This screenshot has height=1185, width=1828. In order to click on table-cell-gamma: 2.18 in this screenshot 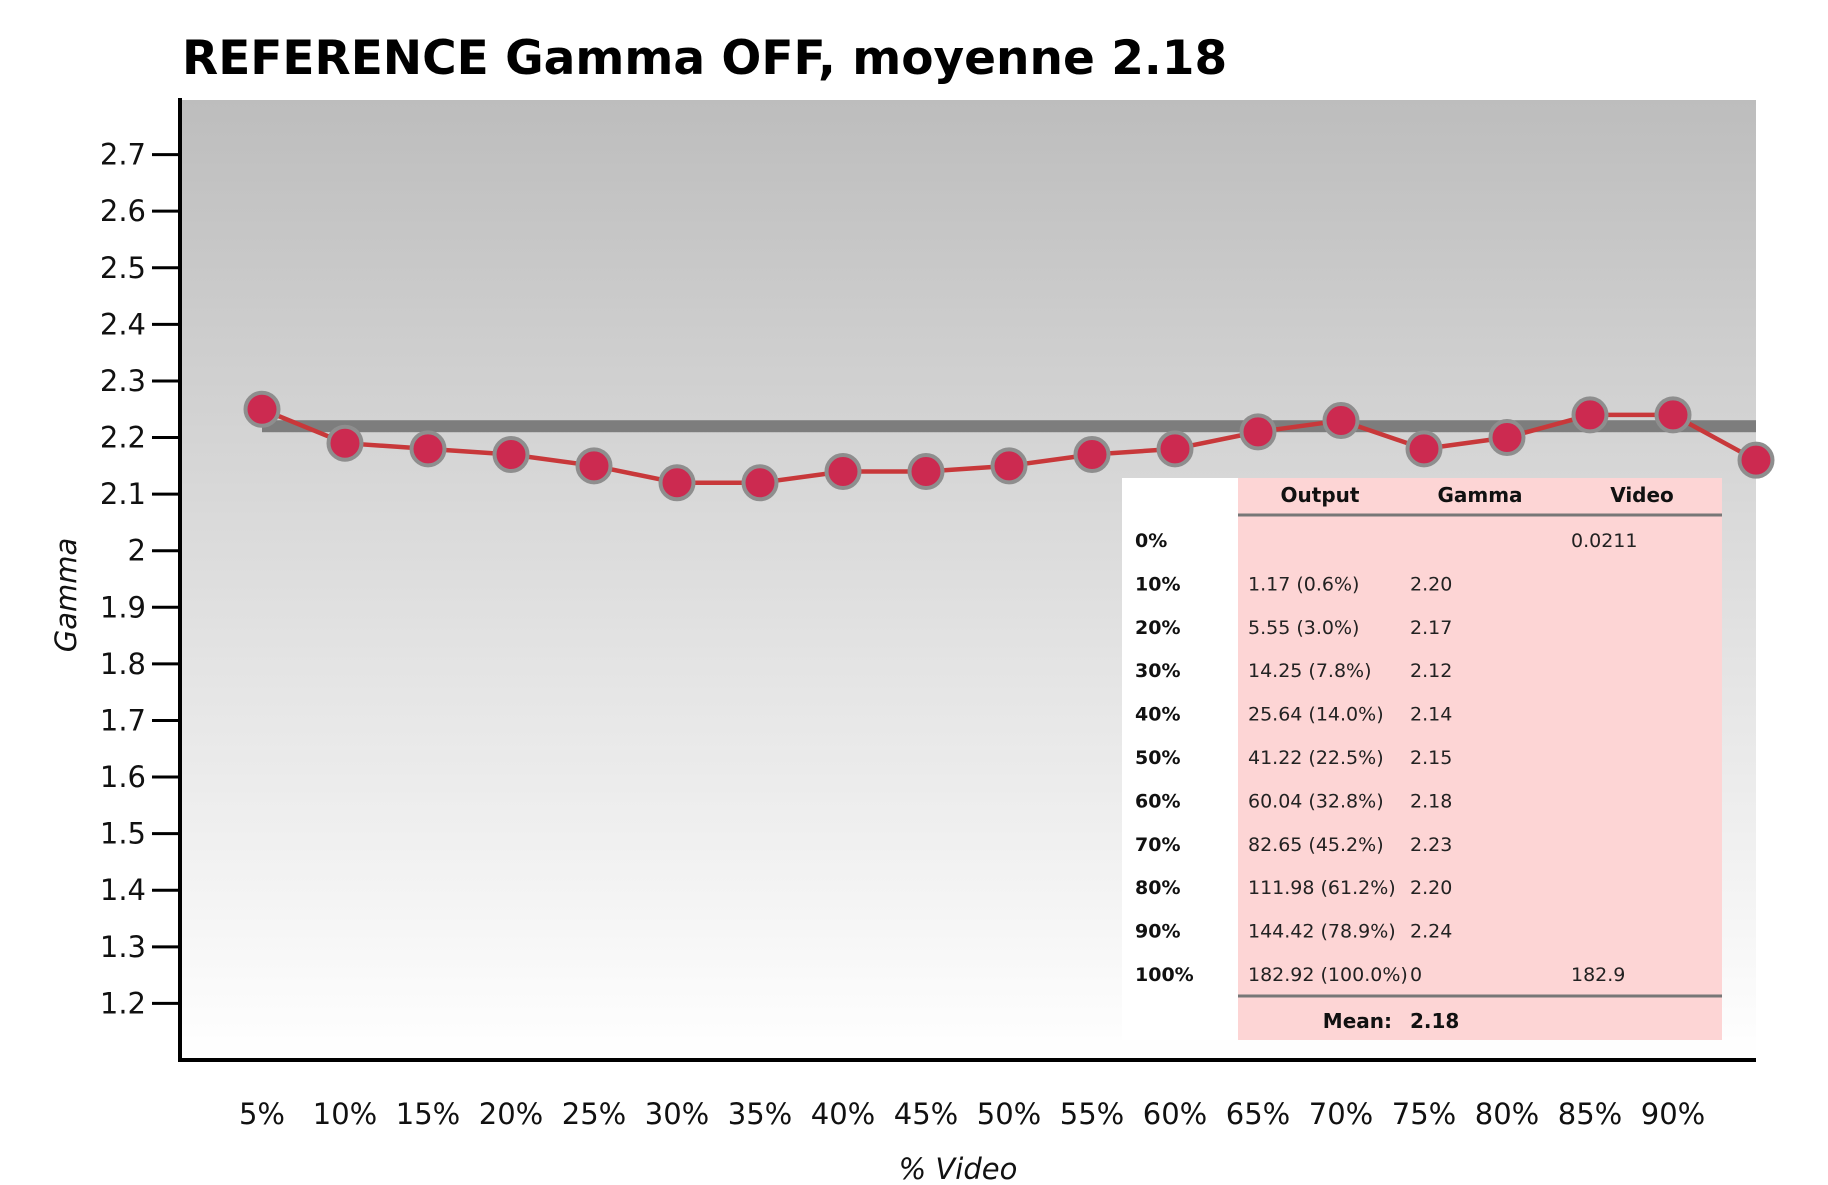, I will do `click(1431, 801)`.